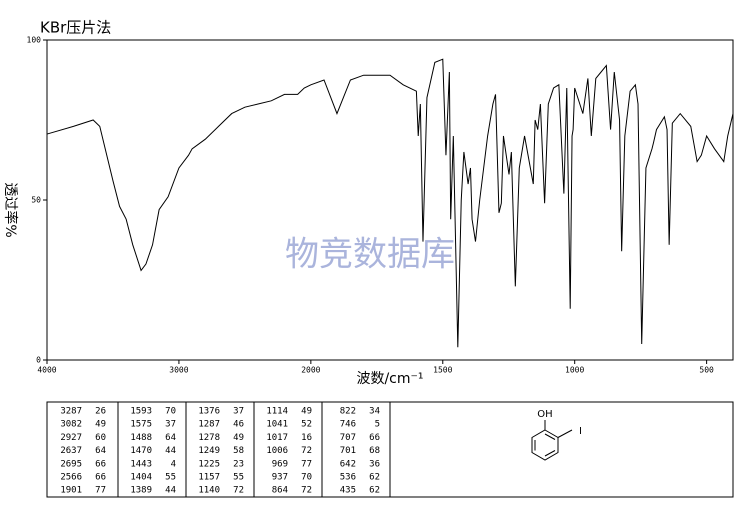 This screenshot has width=737, height=514. What do you see at coordinates (75, 28) in the screenshot?
I see `chart-title: KBr压片法` at bounding box center [75, 28].